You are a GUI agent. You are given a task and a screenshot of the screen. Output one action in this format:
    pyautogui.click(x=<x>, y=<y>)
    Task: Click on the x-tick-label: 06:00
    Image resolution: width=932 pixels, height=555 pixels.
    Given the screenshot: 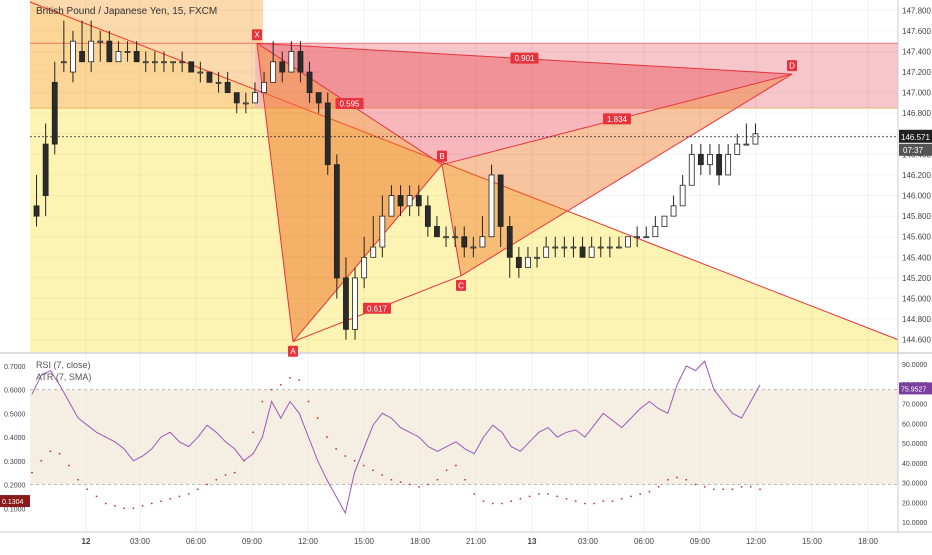 What is the action you would take?
    pyautogui.click(x=644, y=541)
    